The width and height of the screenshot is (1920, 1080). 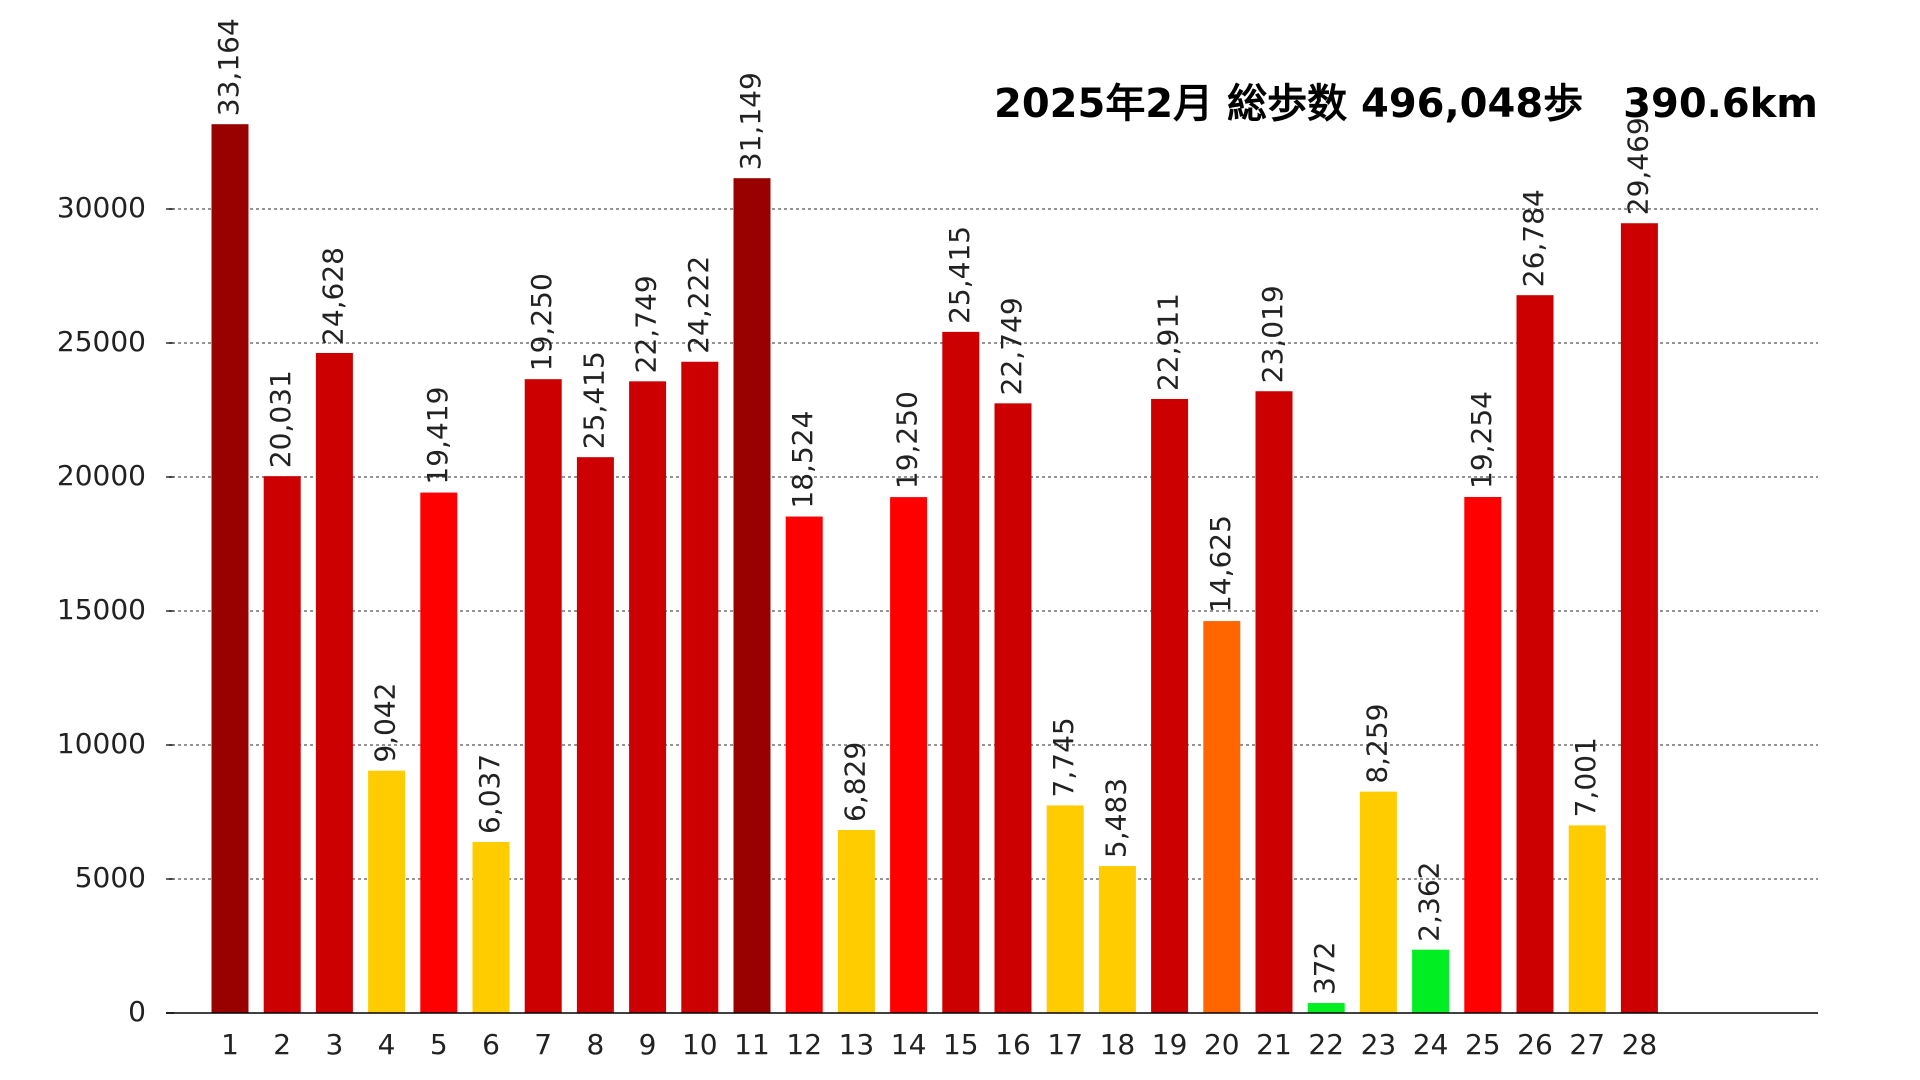 I want to click on x-tick-label: 8, so click(x=595, y=1044).